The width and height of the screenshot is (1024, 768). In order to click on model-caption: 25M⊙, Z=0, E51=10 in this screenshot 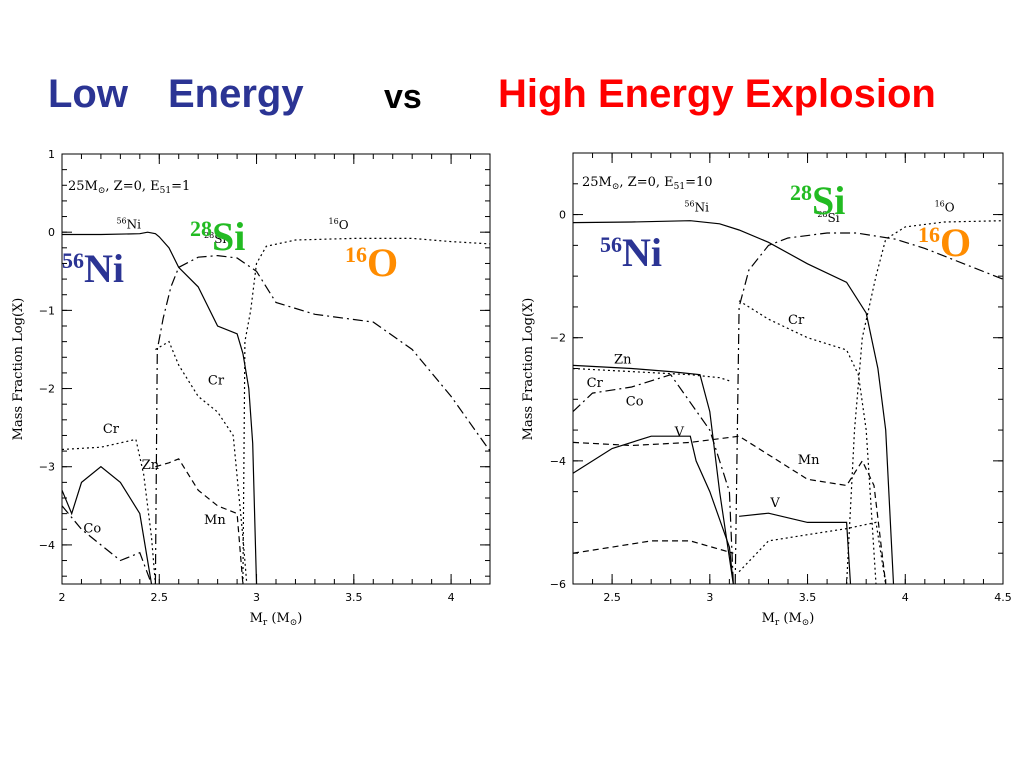, I will do `click(647, 183)`.